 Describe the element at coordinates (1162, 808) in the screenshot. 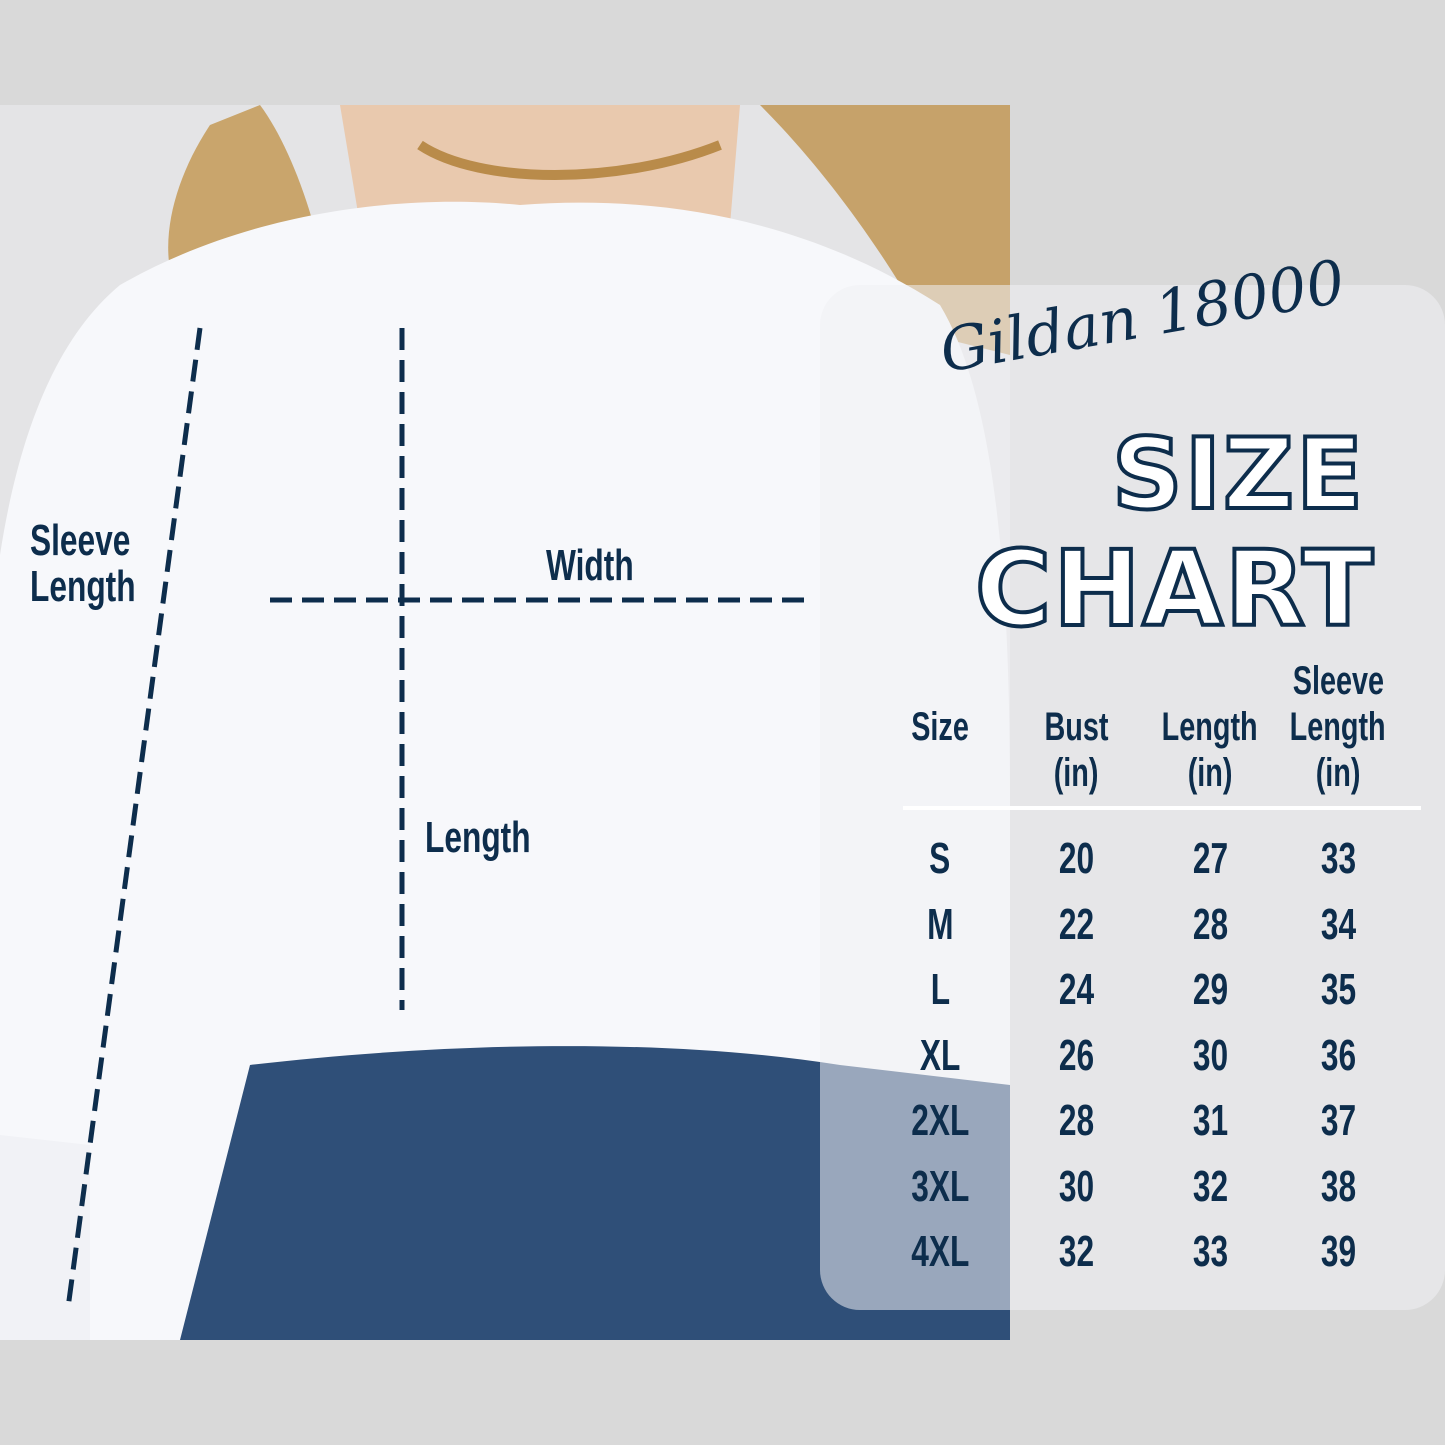

I see `header-divider` at that location.